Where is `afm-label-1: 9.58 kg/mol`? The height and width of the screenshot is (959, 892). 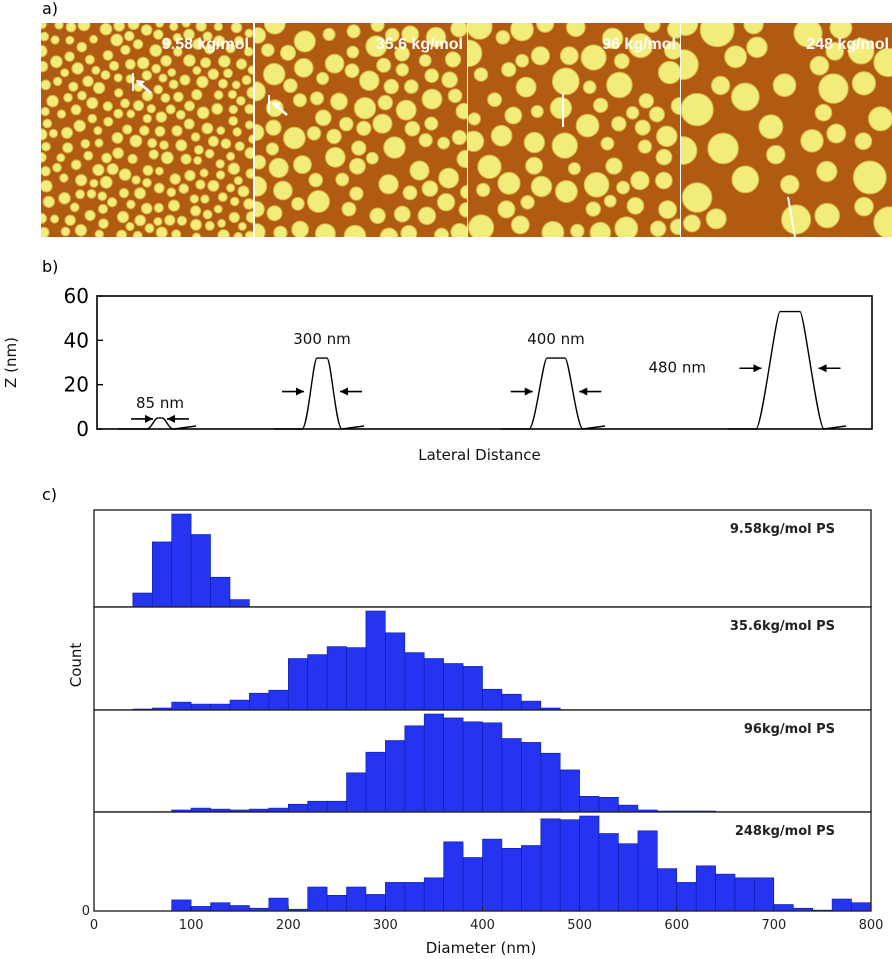 afm-label-1: 9.58 kg/mol is located at coordinates (205, 44).